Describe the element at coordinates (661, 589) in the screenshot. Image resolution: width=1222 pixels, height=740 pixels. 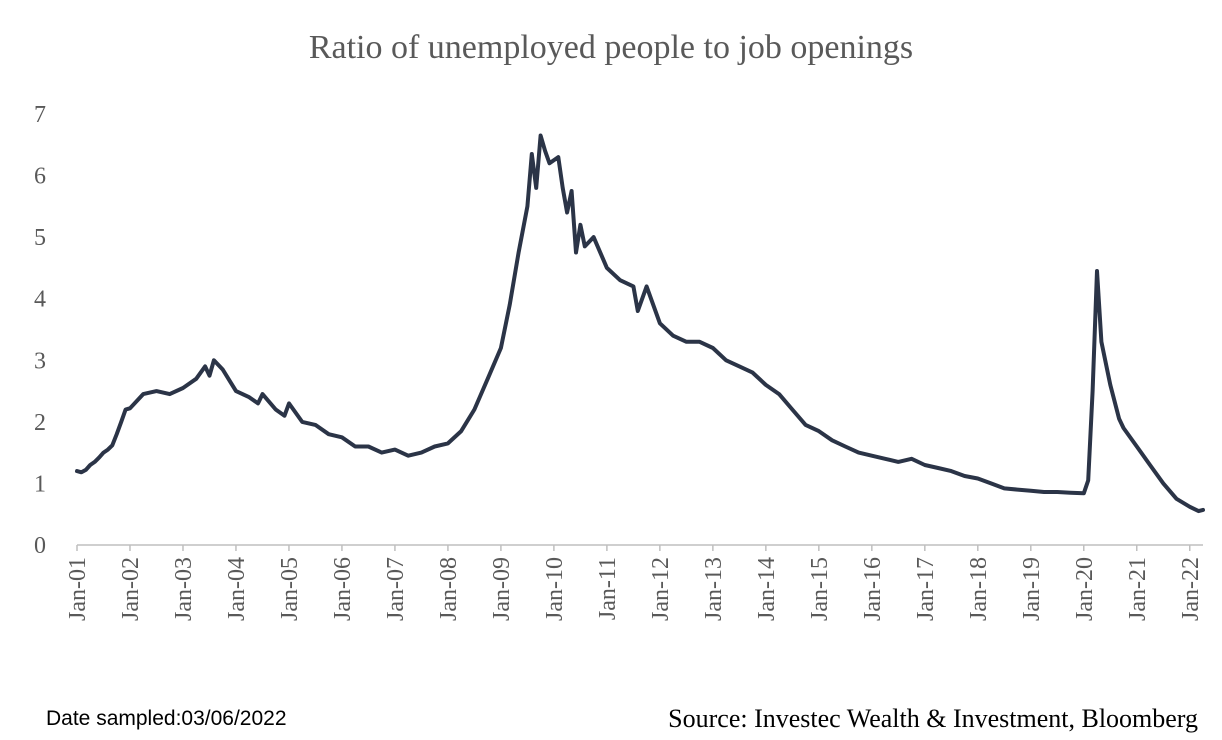
I see `x-tick-label: Jan-12` at that location.